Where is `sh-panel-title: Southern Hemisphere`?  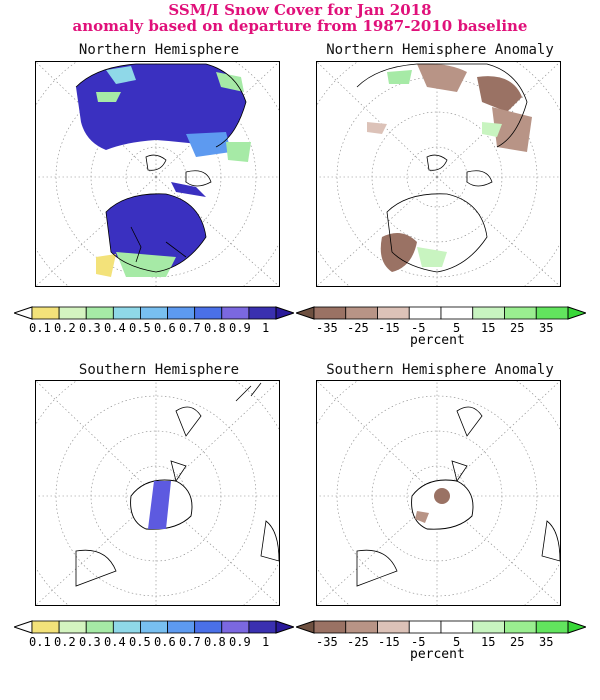 sh-panel-title: Southern Hemisphere is located at coordinates (159, 370).